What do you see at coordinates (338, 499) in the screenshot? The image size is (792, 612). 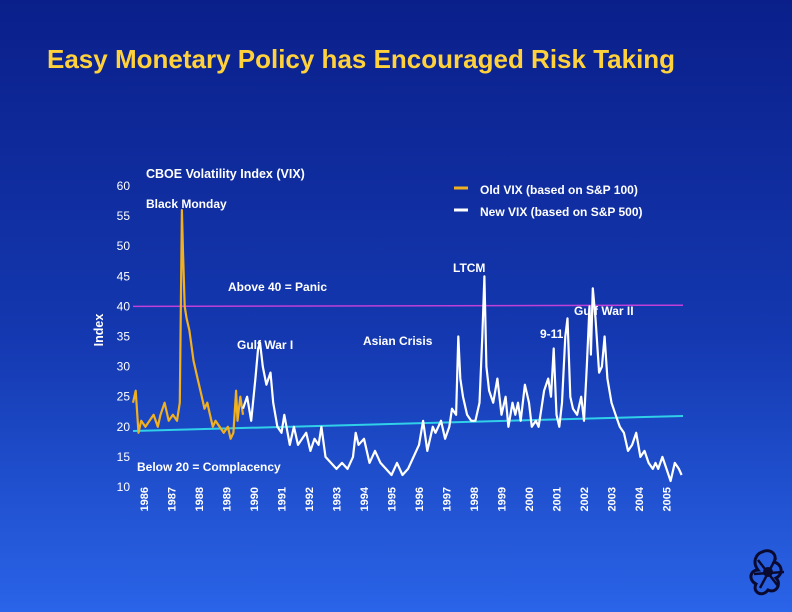 I see `x-tick-label: 1993` at bounding box center [338, 499].